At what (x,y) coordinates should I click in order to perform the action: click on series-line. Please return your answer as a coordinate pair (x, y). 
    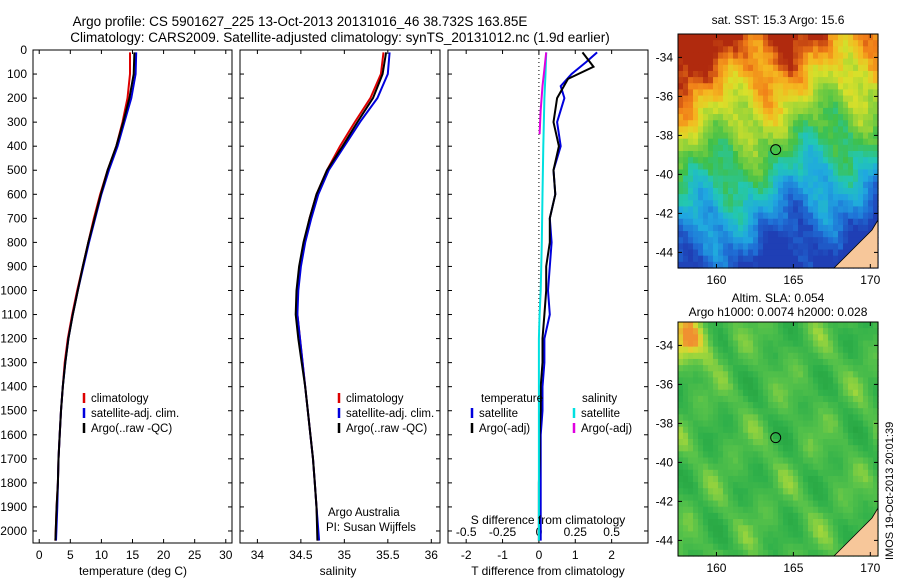
    Looking at the image, I should click on (543, 93).